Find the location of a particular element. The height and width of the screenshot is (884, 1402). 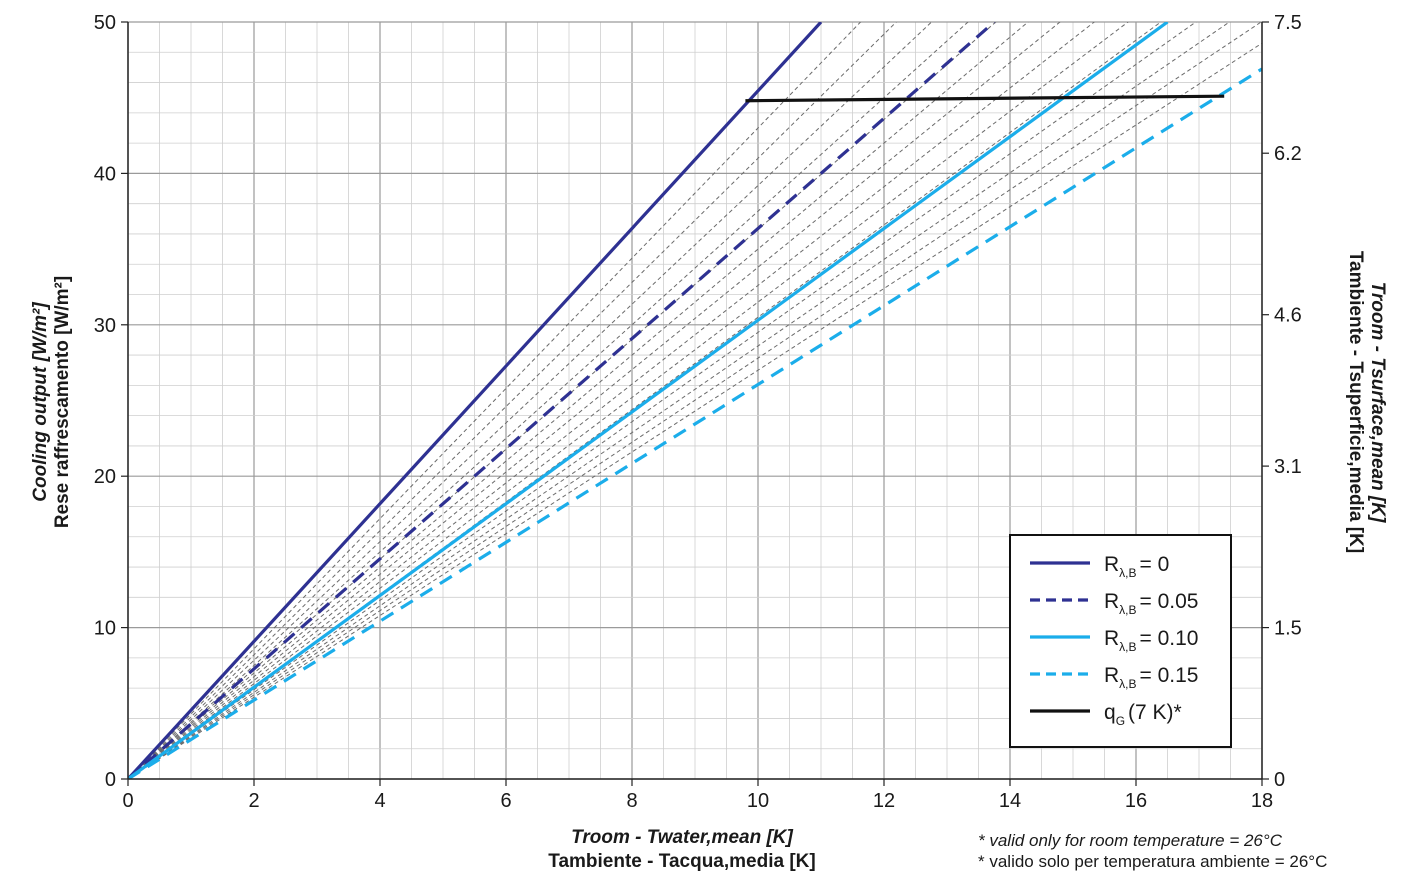

x-tick-label: 0 is located at coordinates (127, 801).